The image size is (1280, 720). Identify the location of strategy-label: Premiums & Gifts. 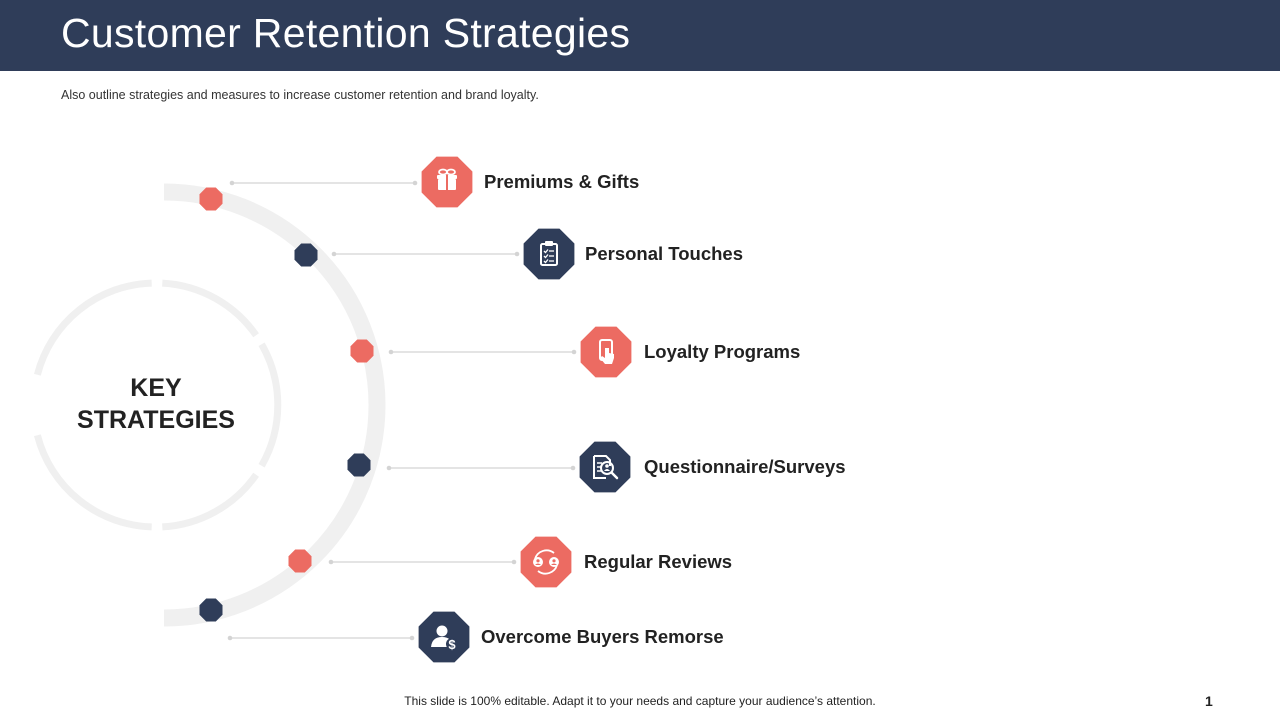
(562, 181).